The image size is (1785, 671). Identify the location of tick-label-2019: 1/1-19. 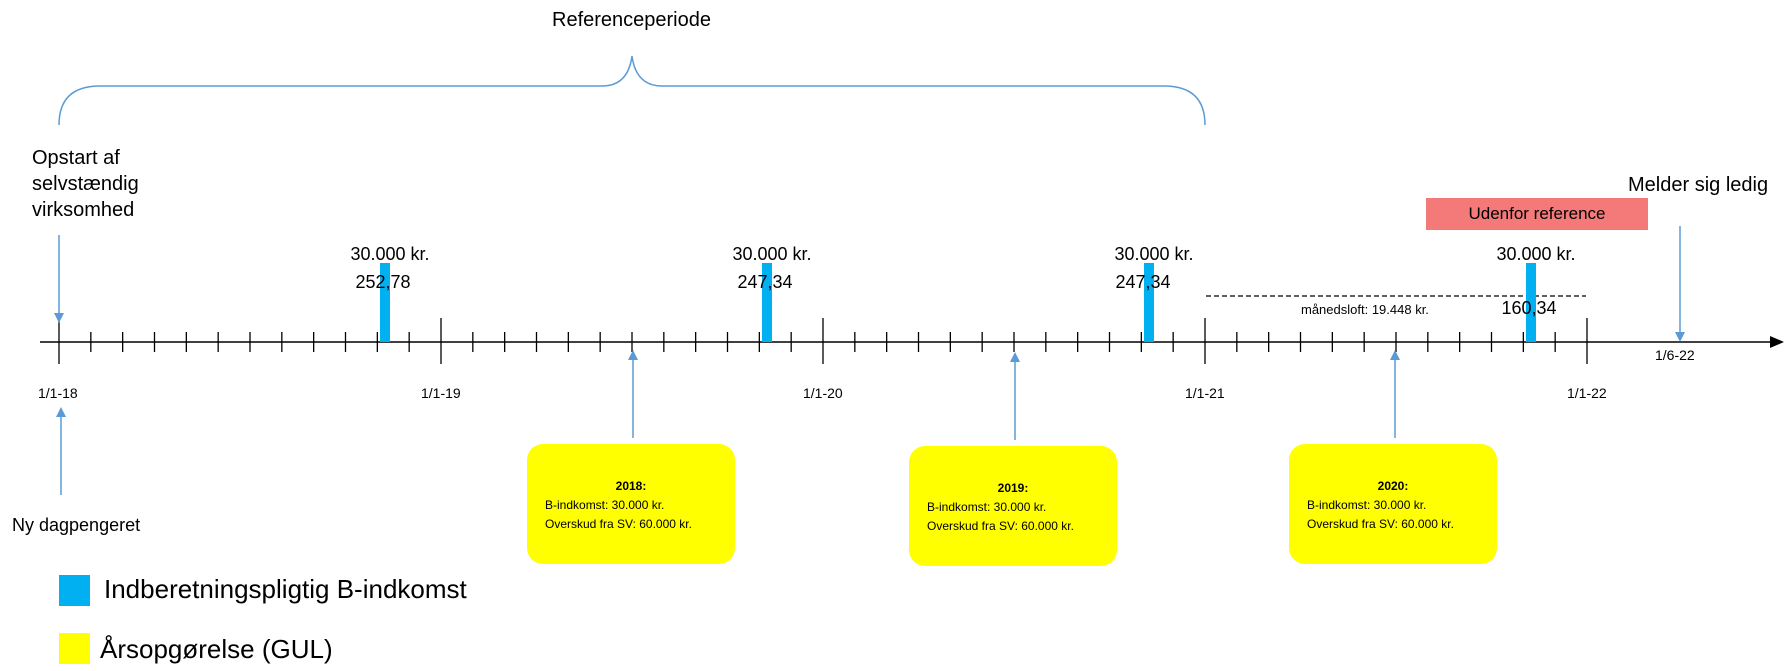
(441, 393).